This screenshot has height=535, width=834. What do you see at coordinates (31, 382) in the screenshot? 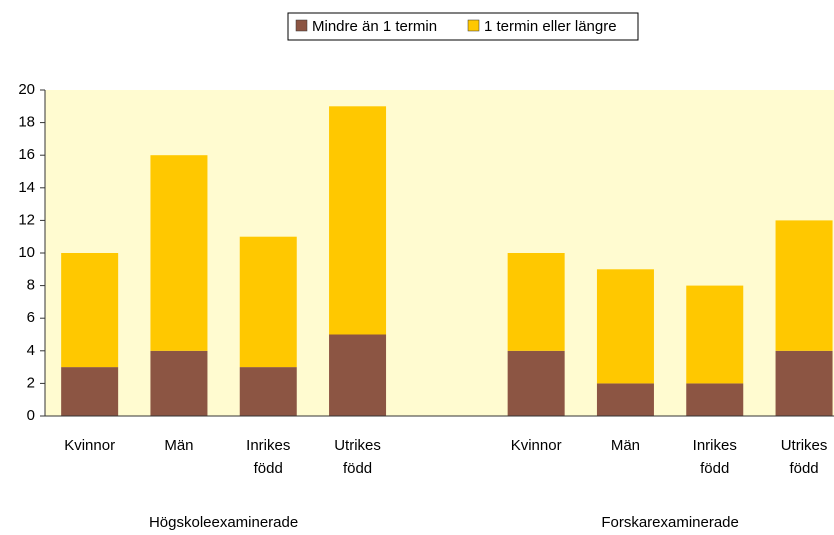
I see `y-tick-label: 2` at bounding box center [31, 382].